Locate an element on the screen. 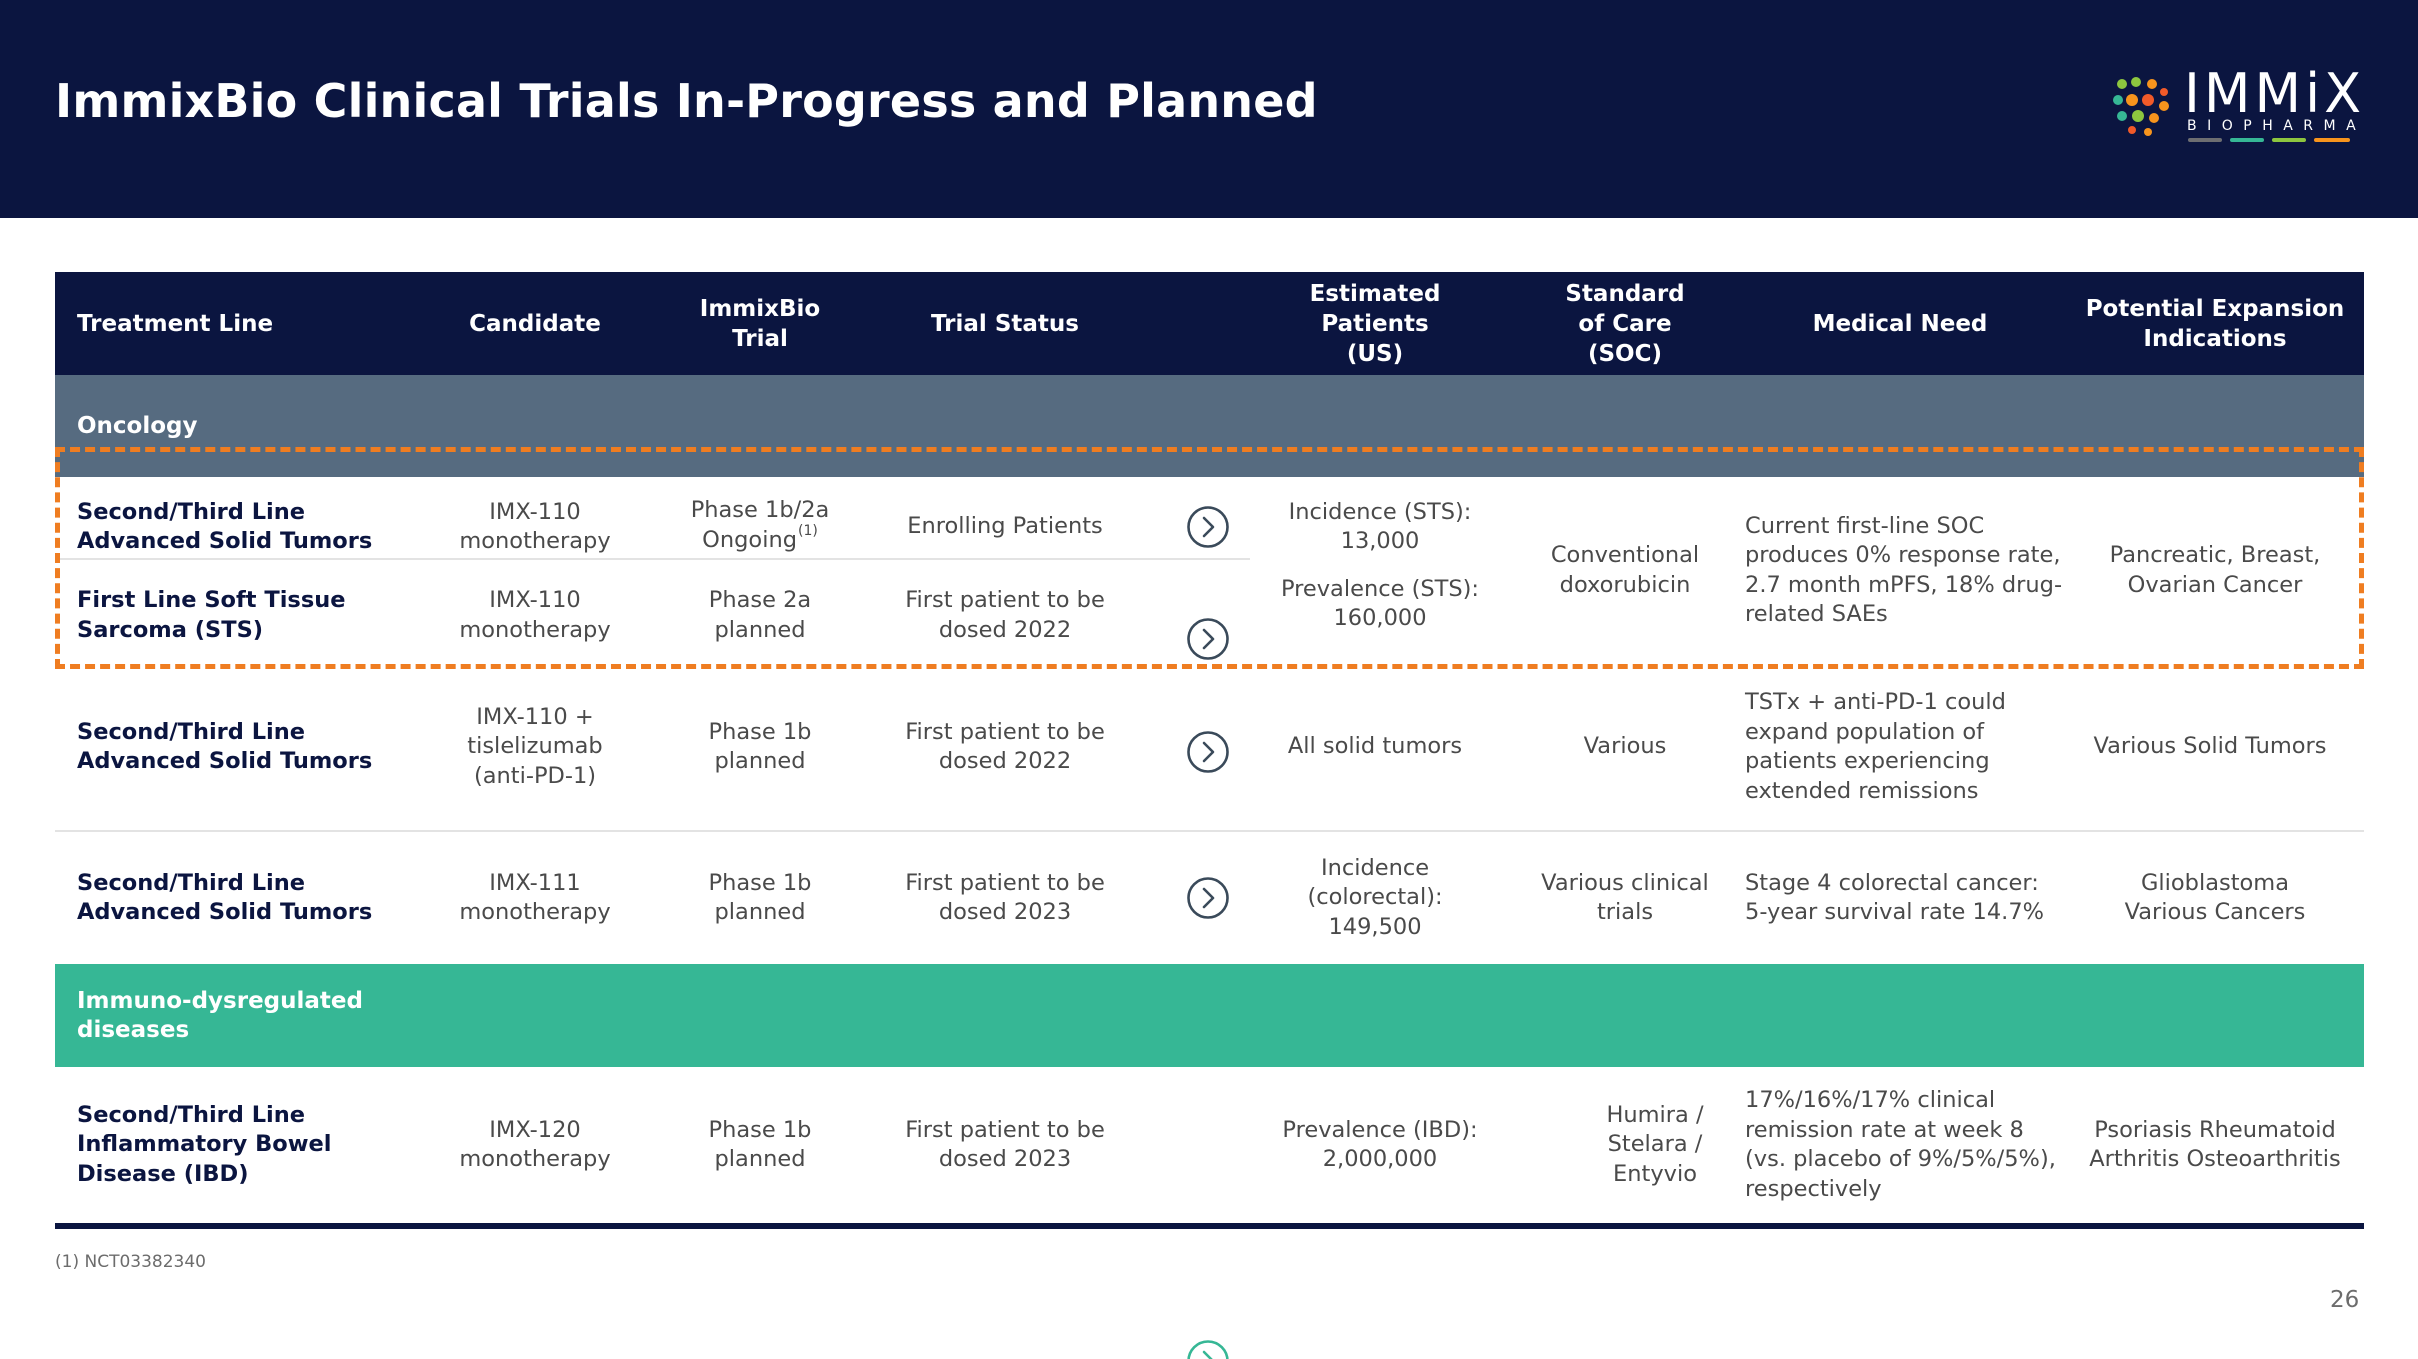 Image resolution: width=2418 pixels, height=1359 pixels. row3-standard-of-care: Various is located at coordinates (1625, 746).